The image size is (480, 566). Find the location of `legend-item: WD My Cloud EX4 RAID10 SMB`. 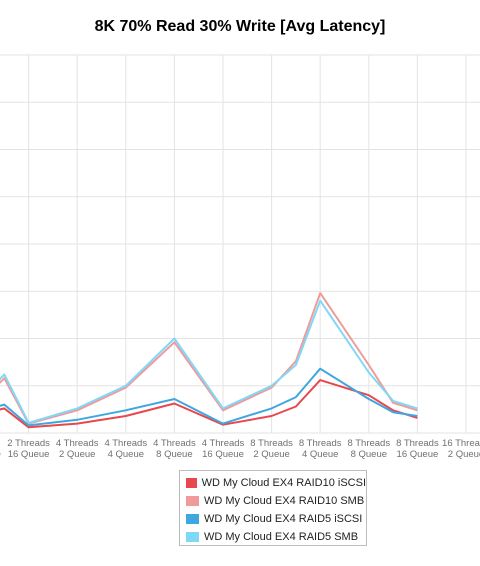

legend-item: WD My Cloud EX4 RAID10 SMB is located at coordinates (276, 501).